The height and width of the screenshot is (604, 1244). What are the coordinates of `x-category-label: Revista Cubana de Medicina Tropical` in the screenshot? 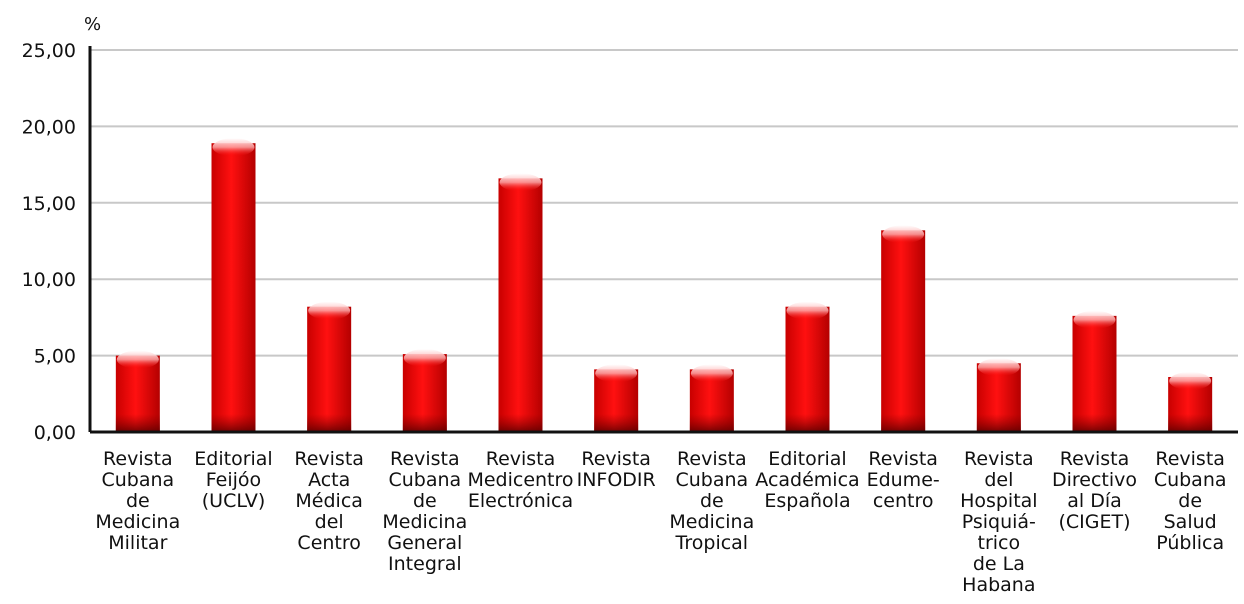 It's located at (711, 501).